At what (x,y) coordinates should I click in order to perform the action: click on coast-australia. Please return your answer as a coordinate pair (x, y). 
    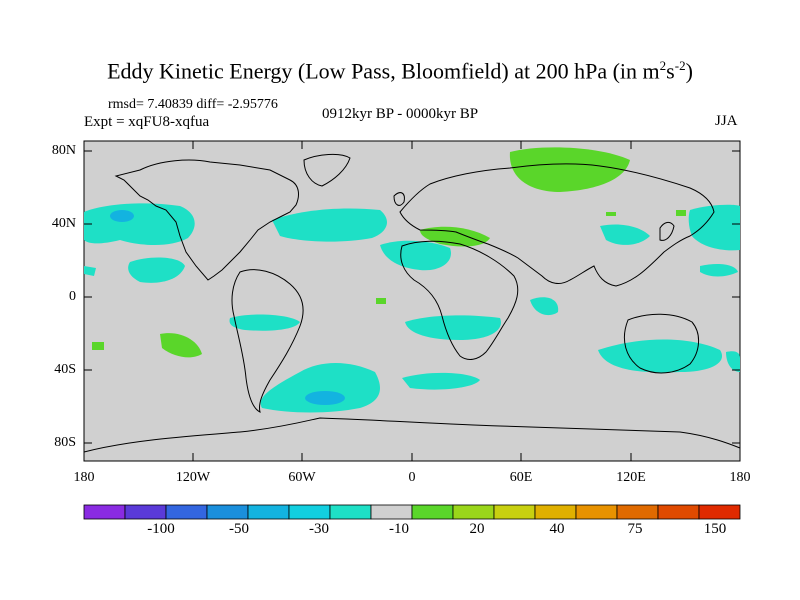
    Looking at the image, I should click on (661, 343).